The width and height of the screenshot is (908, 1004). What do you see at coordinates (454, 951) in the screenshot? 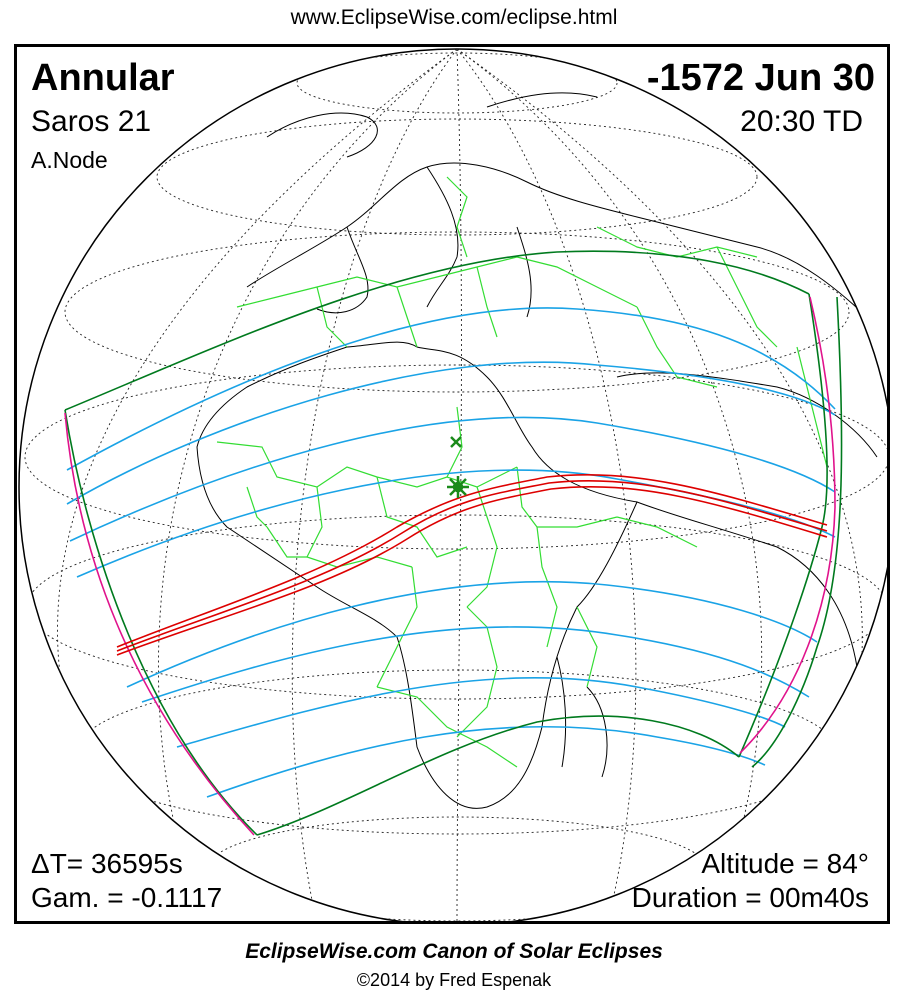
I see `canon-title: EclipseWise.com Canon of Solar Eclipses` at bounding box center [454, 951].